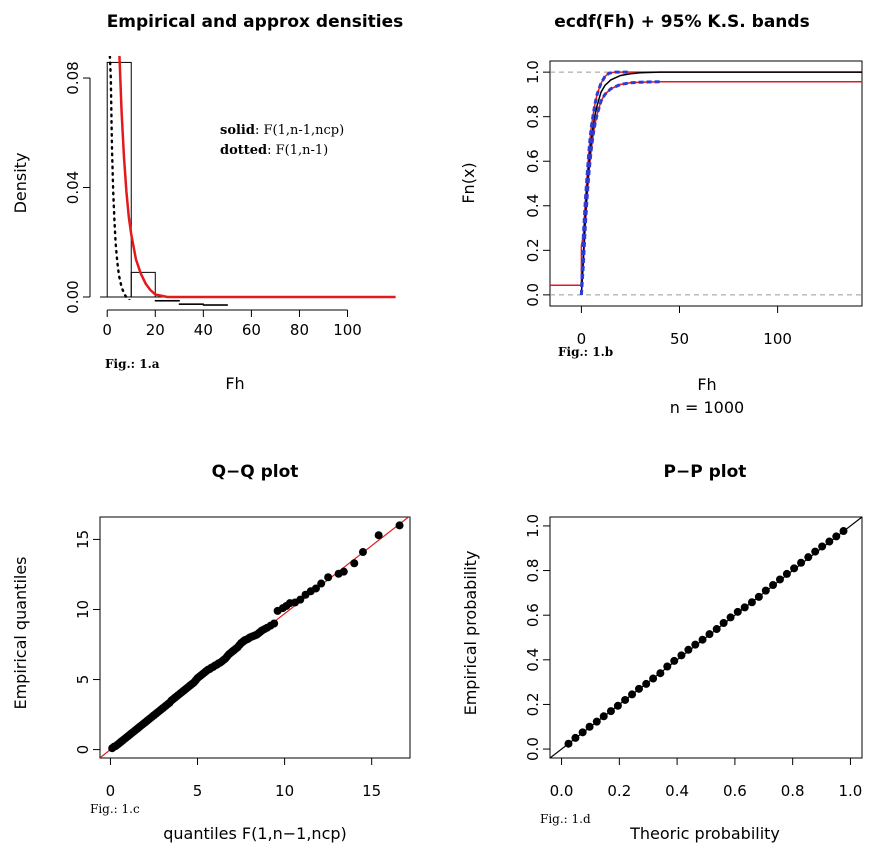 The width and height of the screenshot is (869, 849). I want to click on qq-plot-box, so click(255, 637).